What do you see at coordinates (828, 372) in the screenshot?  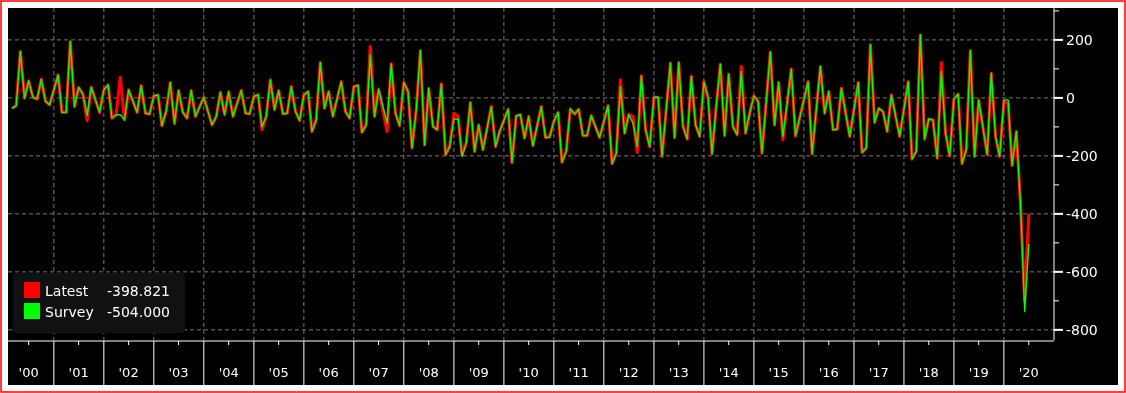 I see `x-tick-label: '16` at bounding box center [828, 372].